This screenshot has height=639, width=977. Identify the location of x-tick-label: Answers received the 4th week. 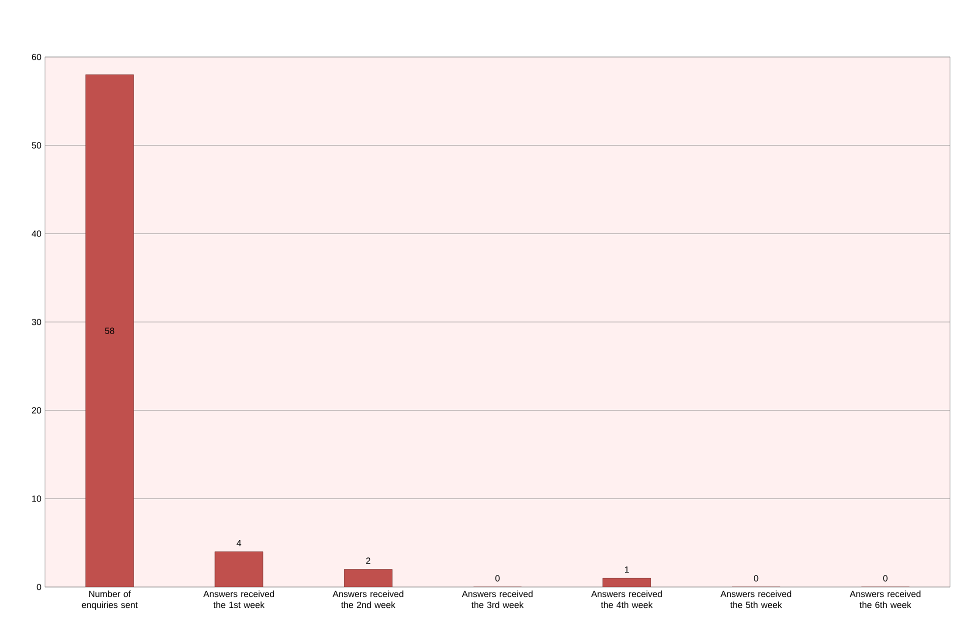
(626, 599).